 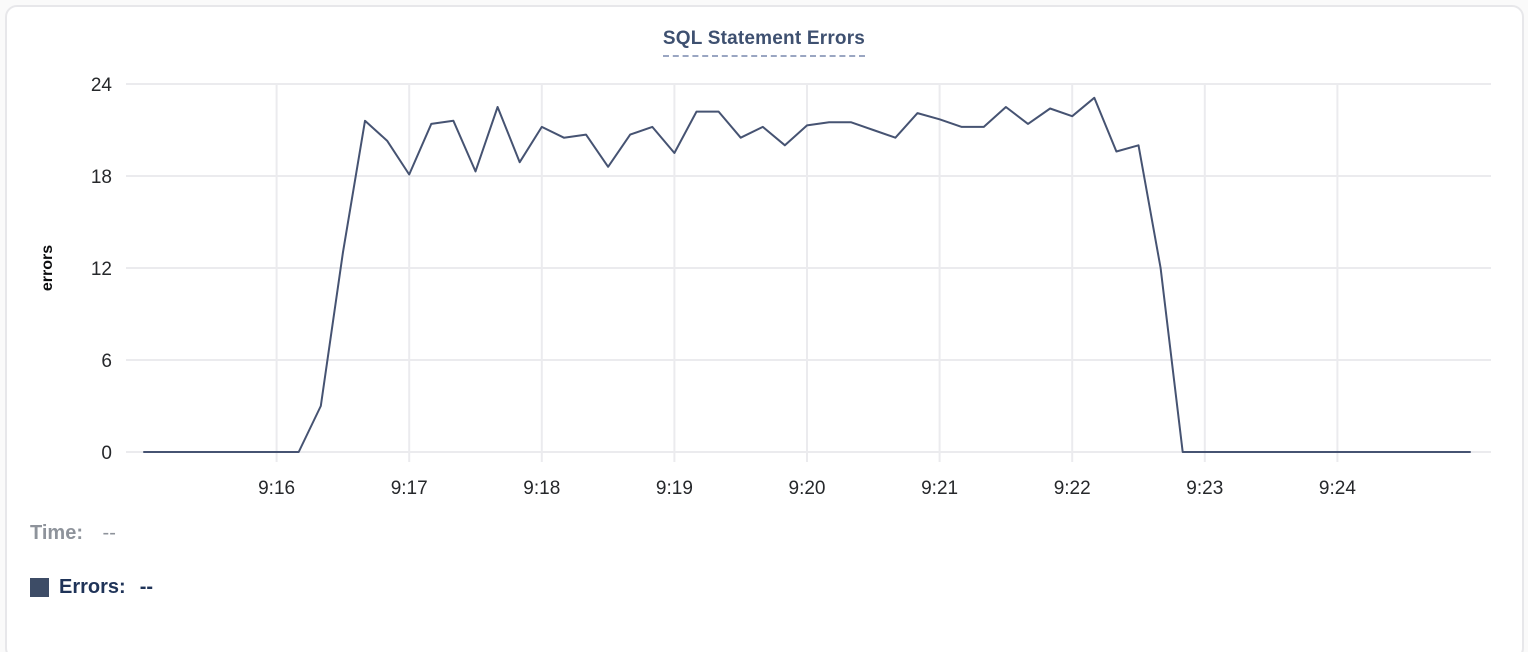 I want to click on x-tick-label: 9:16, so click(x=276, y=488).